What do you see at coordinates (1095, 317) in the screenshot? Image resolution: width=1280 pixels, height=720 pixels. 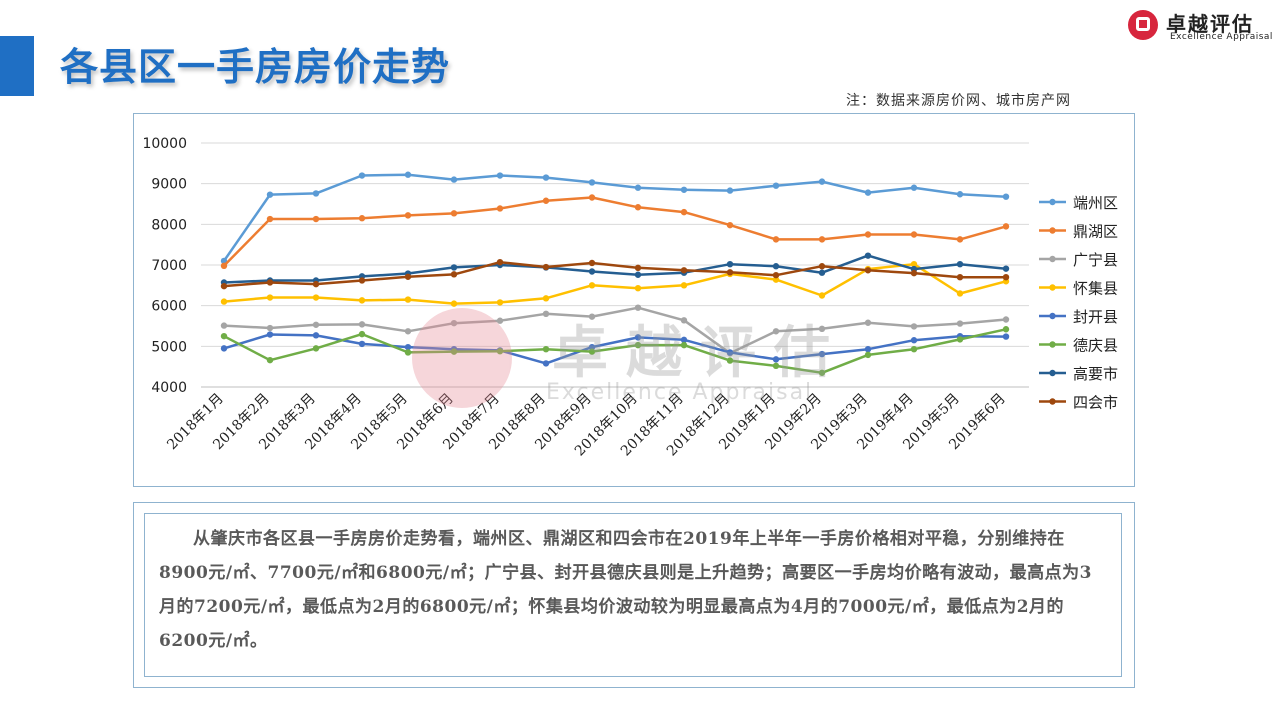 I see `legend-label-4: 封开县` at bounding box center [1095, 317].